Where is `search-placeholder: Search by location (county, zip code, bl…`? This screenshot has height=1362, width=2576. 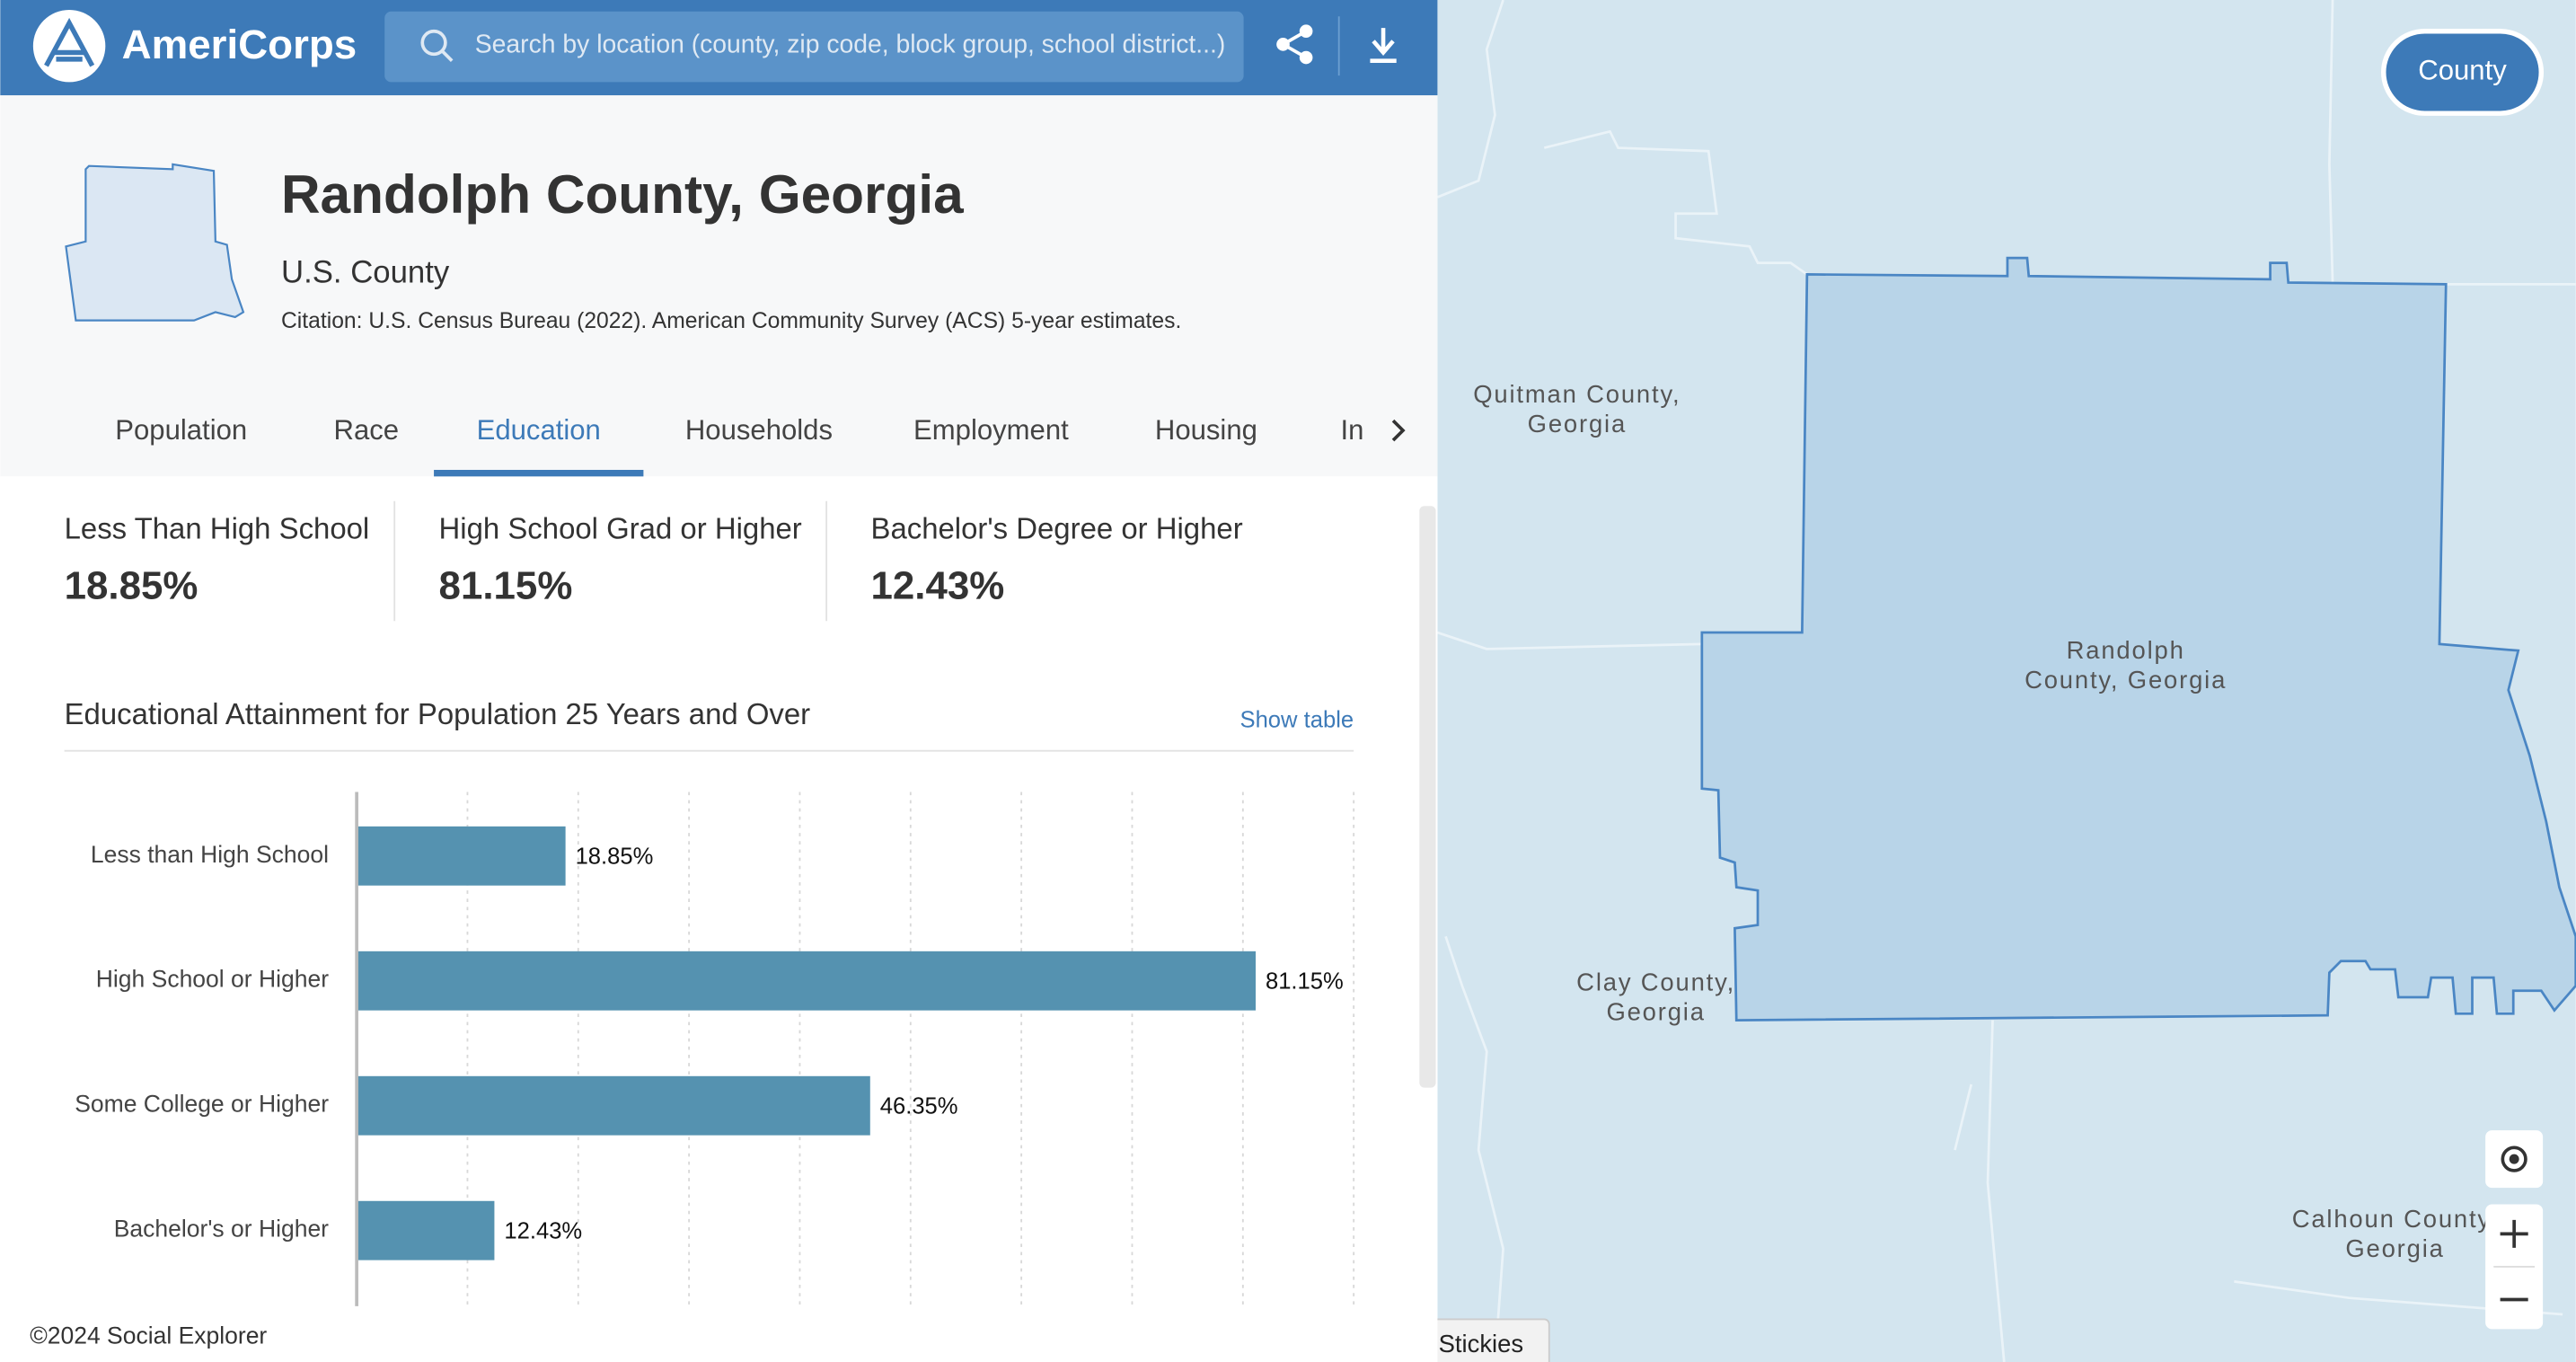
search-placeholder: Search by location (county, zip code, bl… is located at coordinates (850, 45).